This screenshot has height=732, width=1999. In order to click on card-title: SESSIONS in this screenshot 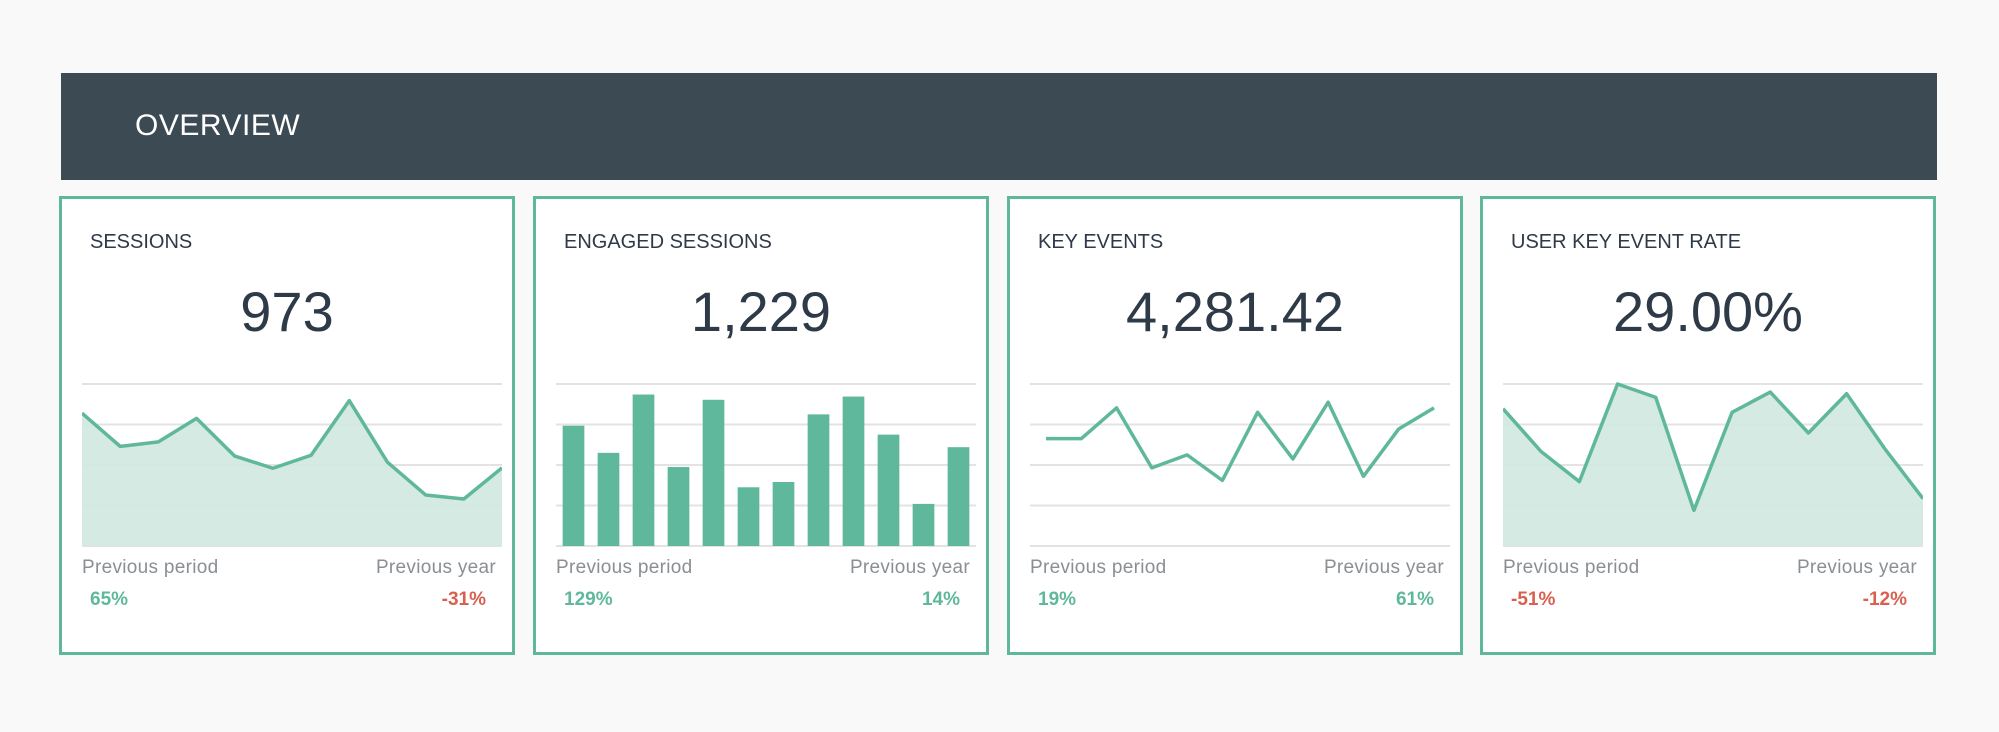, I will do `click(141, 242)`.